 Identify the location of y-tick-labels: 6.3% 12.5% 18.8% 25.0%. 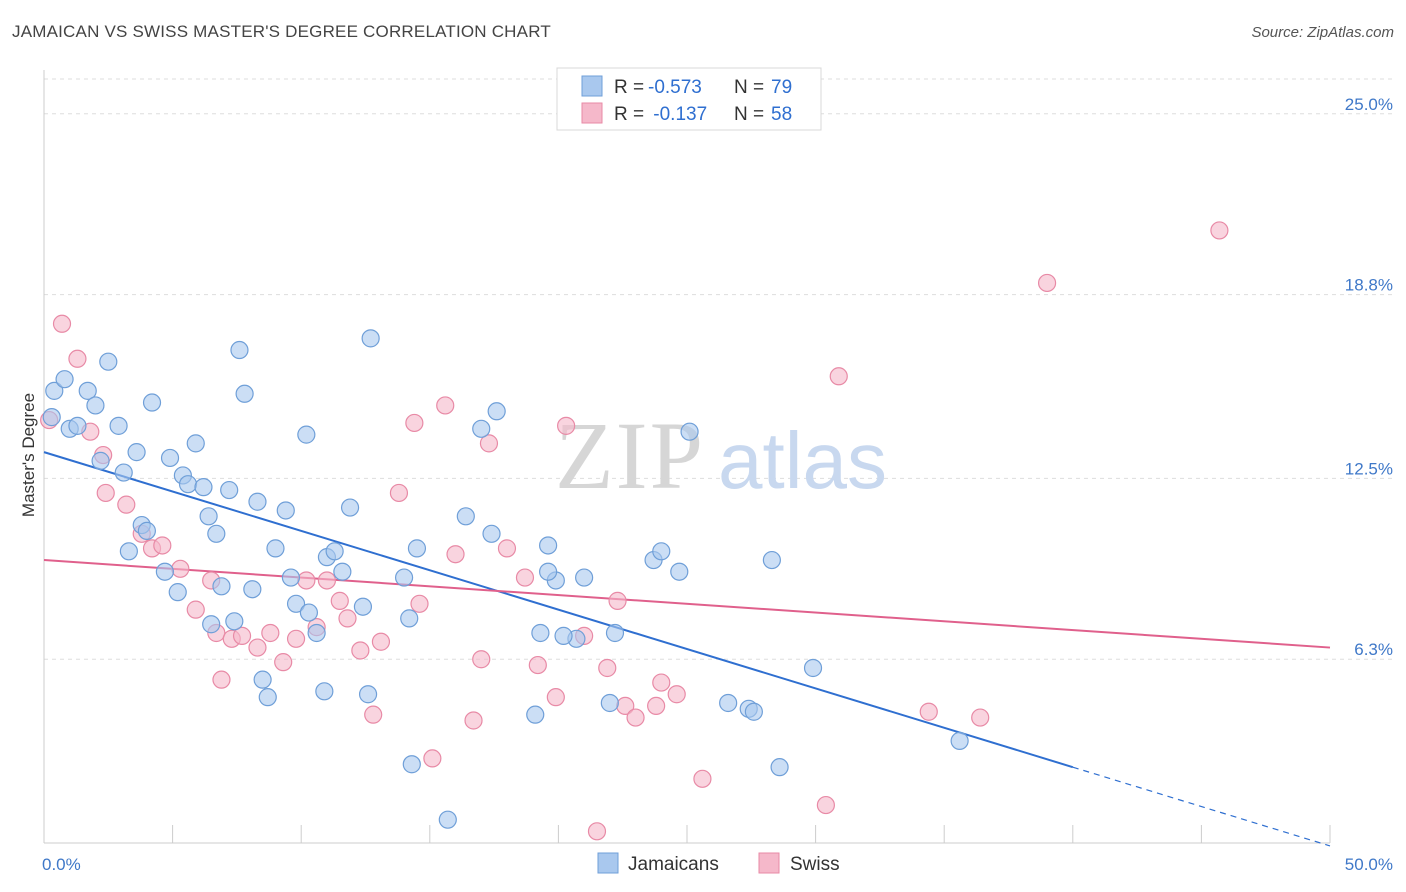
(1369, 377).